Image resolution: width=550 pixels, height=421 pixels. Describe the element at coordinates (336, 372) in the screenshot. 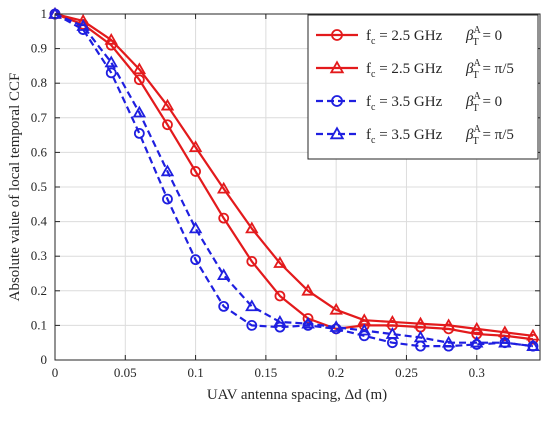

I see `x-tick-label: 0.2` at that location.